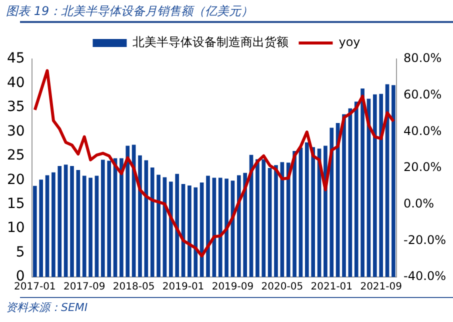 The width and height of the screenshot is (453, 322). I want to click on y2-tick-label: -40.0%, so click(425, 276).